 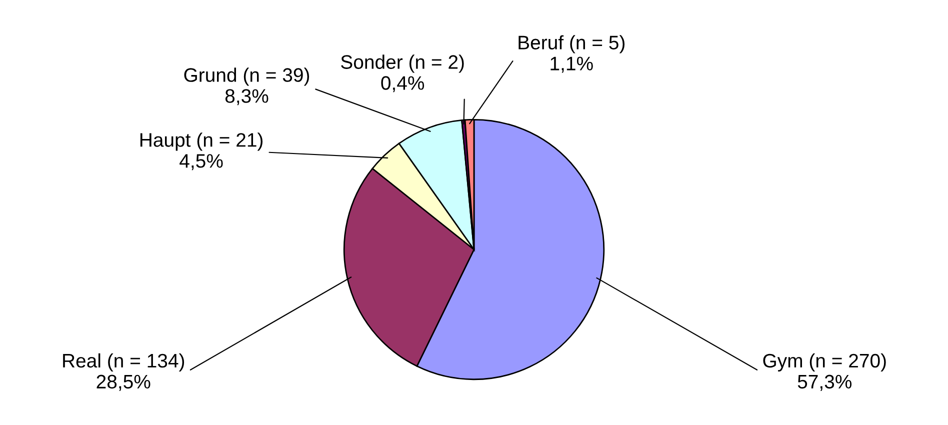 What do you see at coordinates (402, 84) in the screenshot?
I see `data-label: 0,4%` at bounding box center [402, 84].